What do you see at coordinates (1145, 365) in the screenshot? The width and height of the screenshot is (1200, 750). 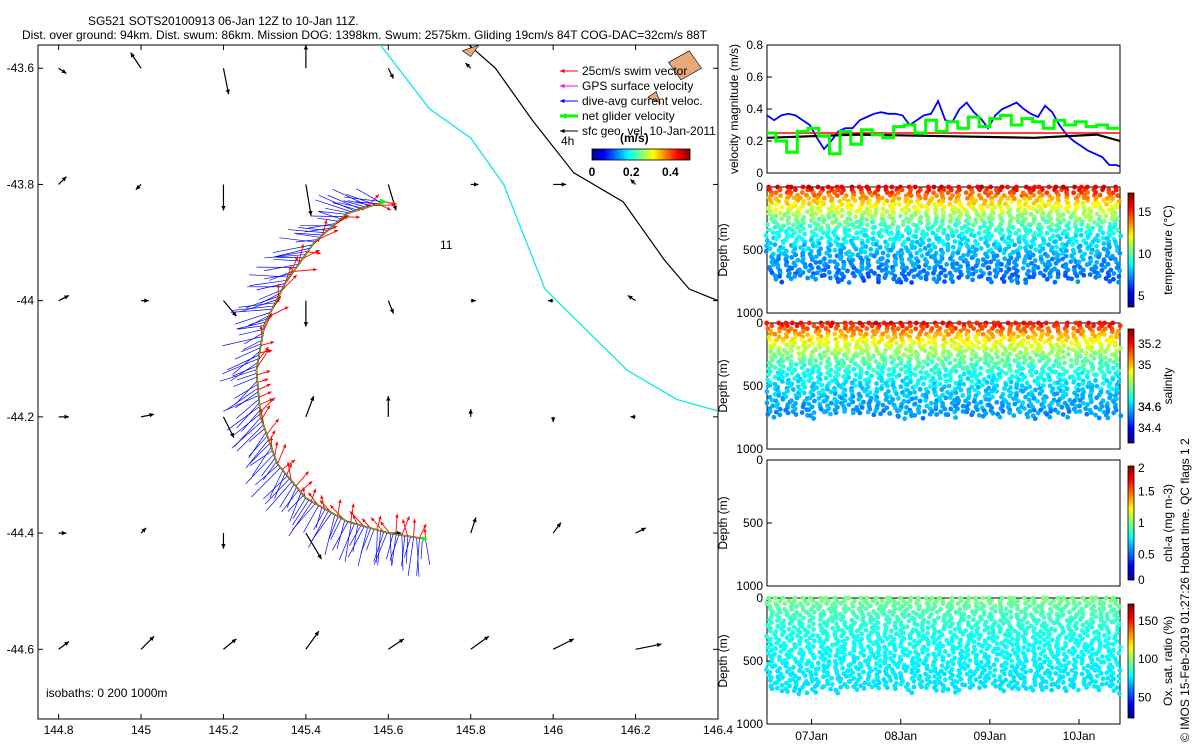 I see `colorbar-tick-label: 35` at bounding box center [1145, 365].